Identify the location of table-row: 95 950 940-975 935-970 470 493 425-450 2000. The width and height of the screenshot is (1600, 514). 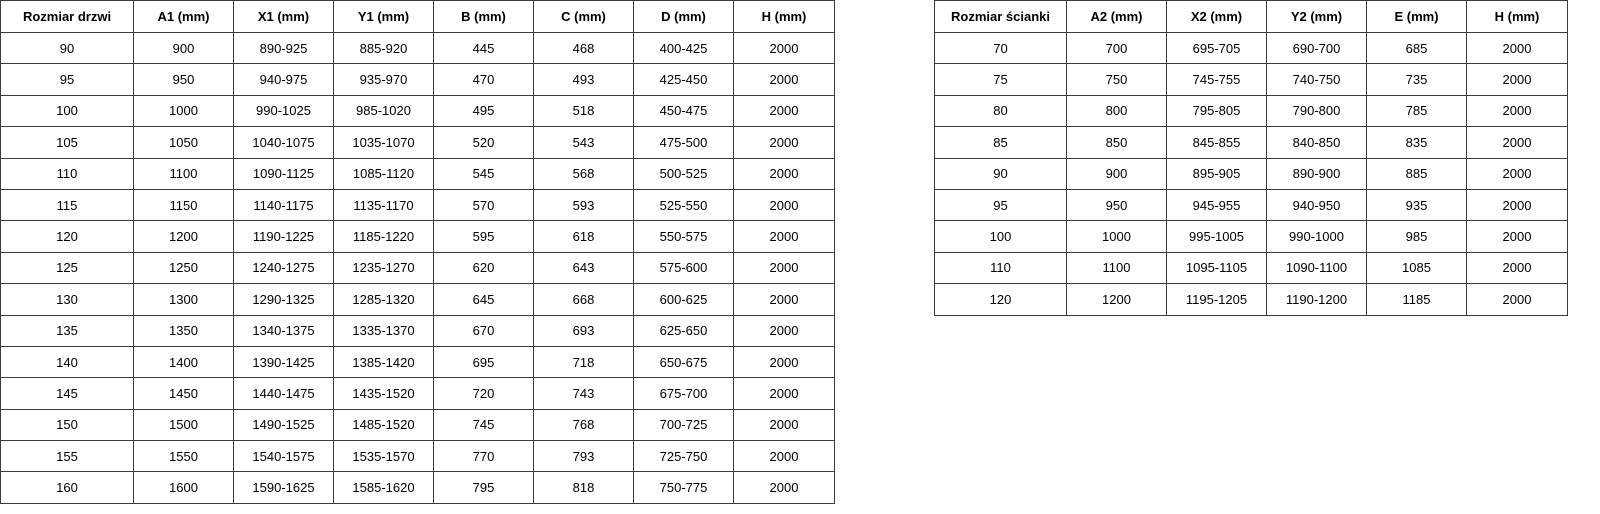
(417, 79).